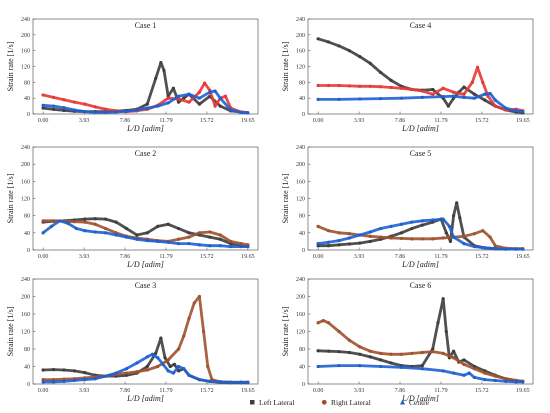  Describe the element at coordinates (27, 234) in the screenshot. I see `y-tick-label: 40` at that location.